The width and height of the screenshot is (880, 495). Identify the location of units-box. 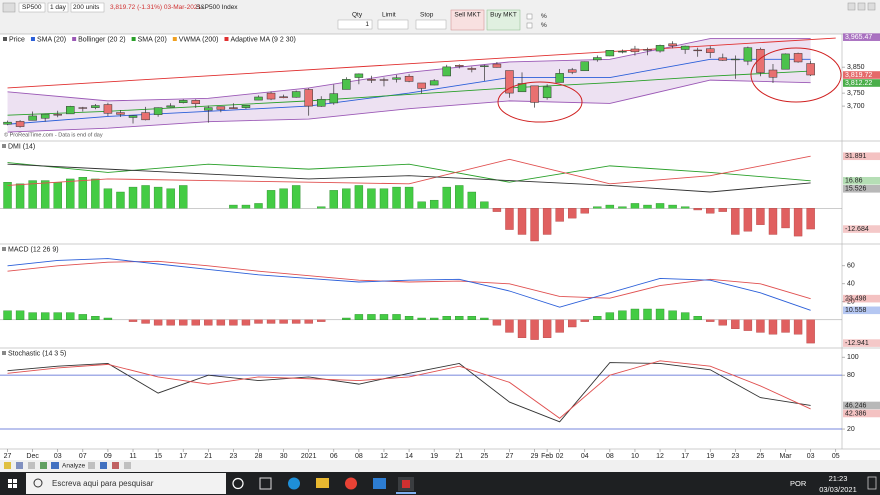
(87, 7).